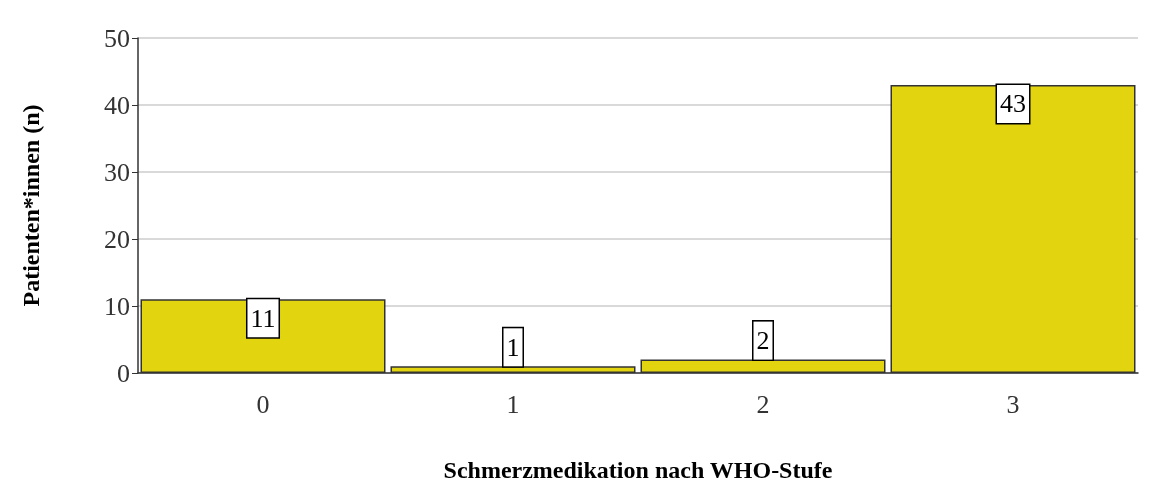  I want to click on y-tick-label: 10, so click(117, 306).